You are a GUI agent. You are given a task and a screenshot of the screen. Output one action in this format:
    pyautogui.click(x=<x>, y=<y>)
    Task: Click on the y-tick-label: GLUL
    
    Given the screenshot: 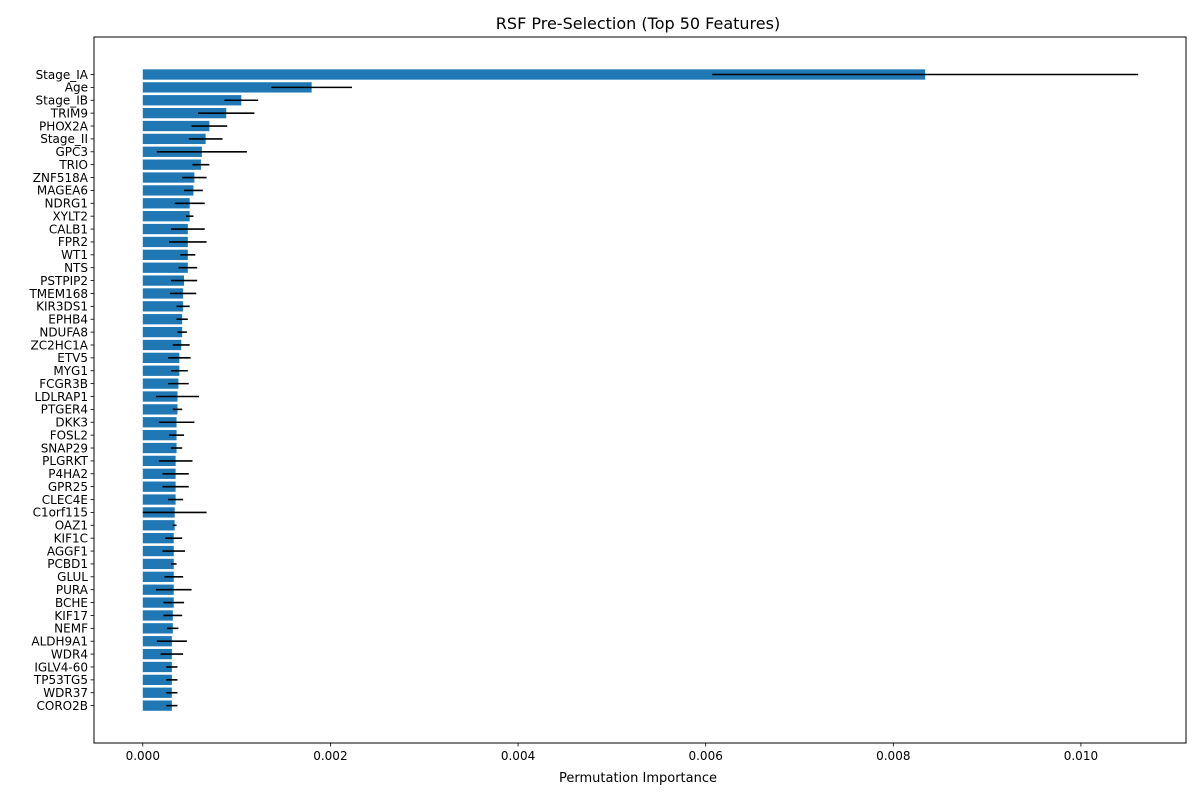 What is the action you would take?
    pyautogui.click(x=72, y=577)
    